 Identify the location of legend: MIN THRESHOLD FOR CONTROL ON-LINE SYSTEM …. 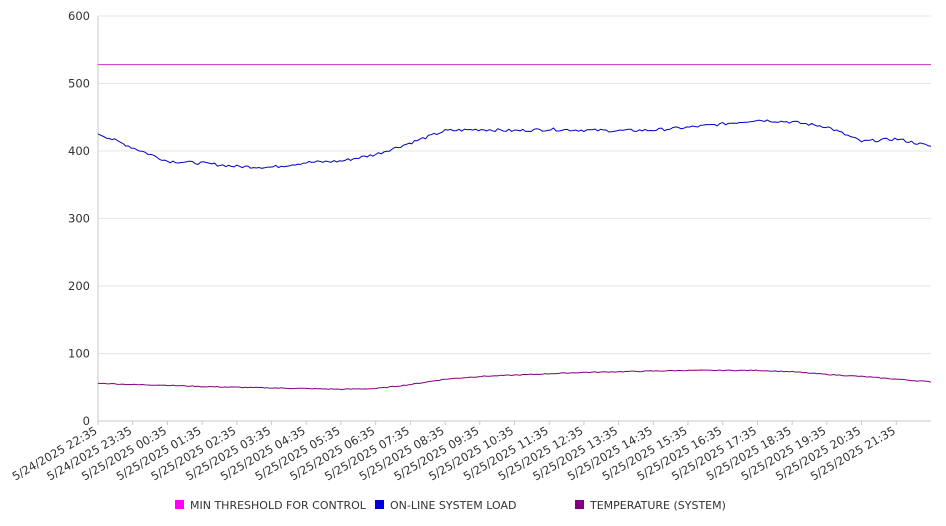
(450, 505).